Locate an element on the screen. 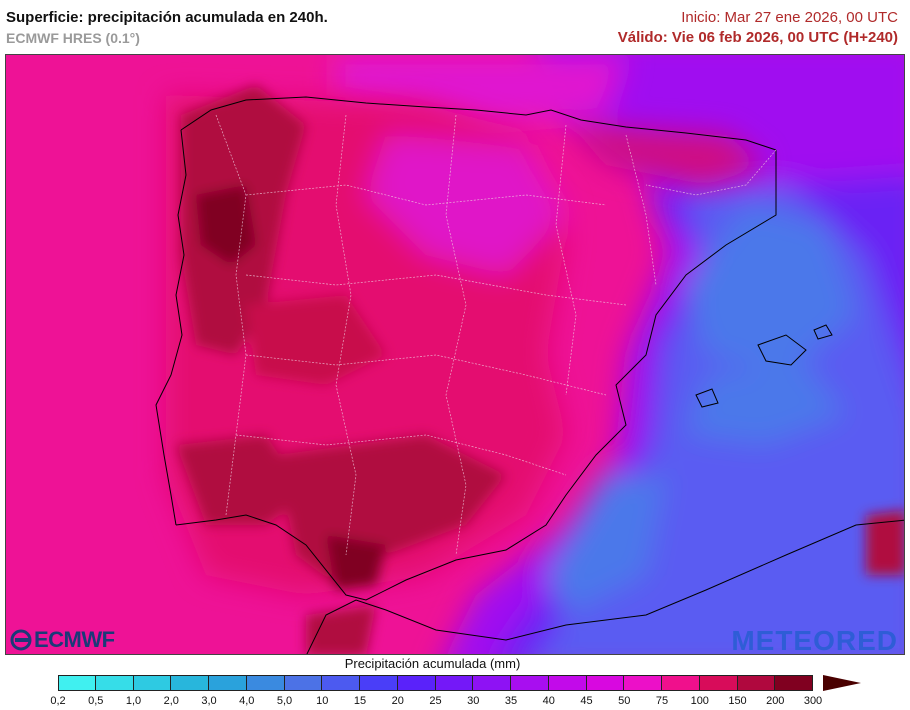 This screenshot has width=910, height=710. legend-title: Precipitación acumulada (mm) is located at coordinates (432, 663).